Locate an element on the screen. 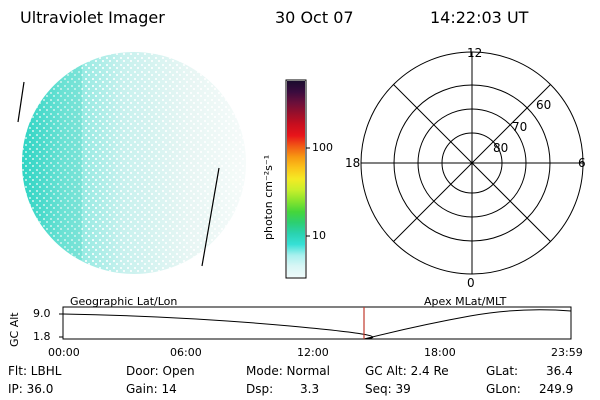  info-gain: Gain: 14 is located at coordinates (151, 389).